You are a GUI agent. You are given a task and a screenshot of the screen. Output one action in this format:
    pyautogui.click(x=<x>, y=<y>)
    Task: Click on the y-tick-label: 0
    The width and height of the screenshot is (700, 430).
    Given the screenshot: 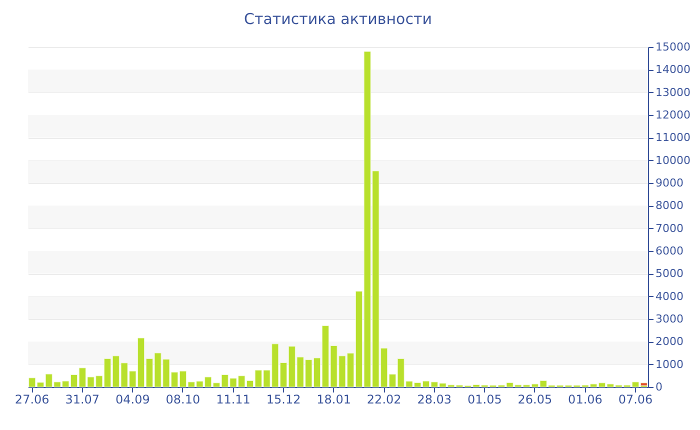 What is the action you would take?
    pyautogui.click(x=659, y=387)
    